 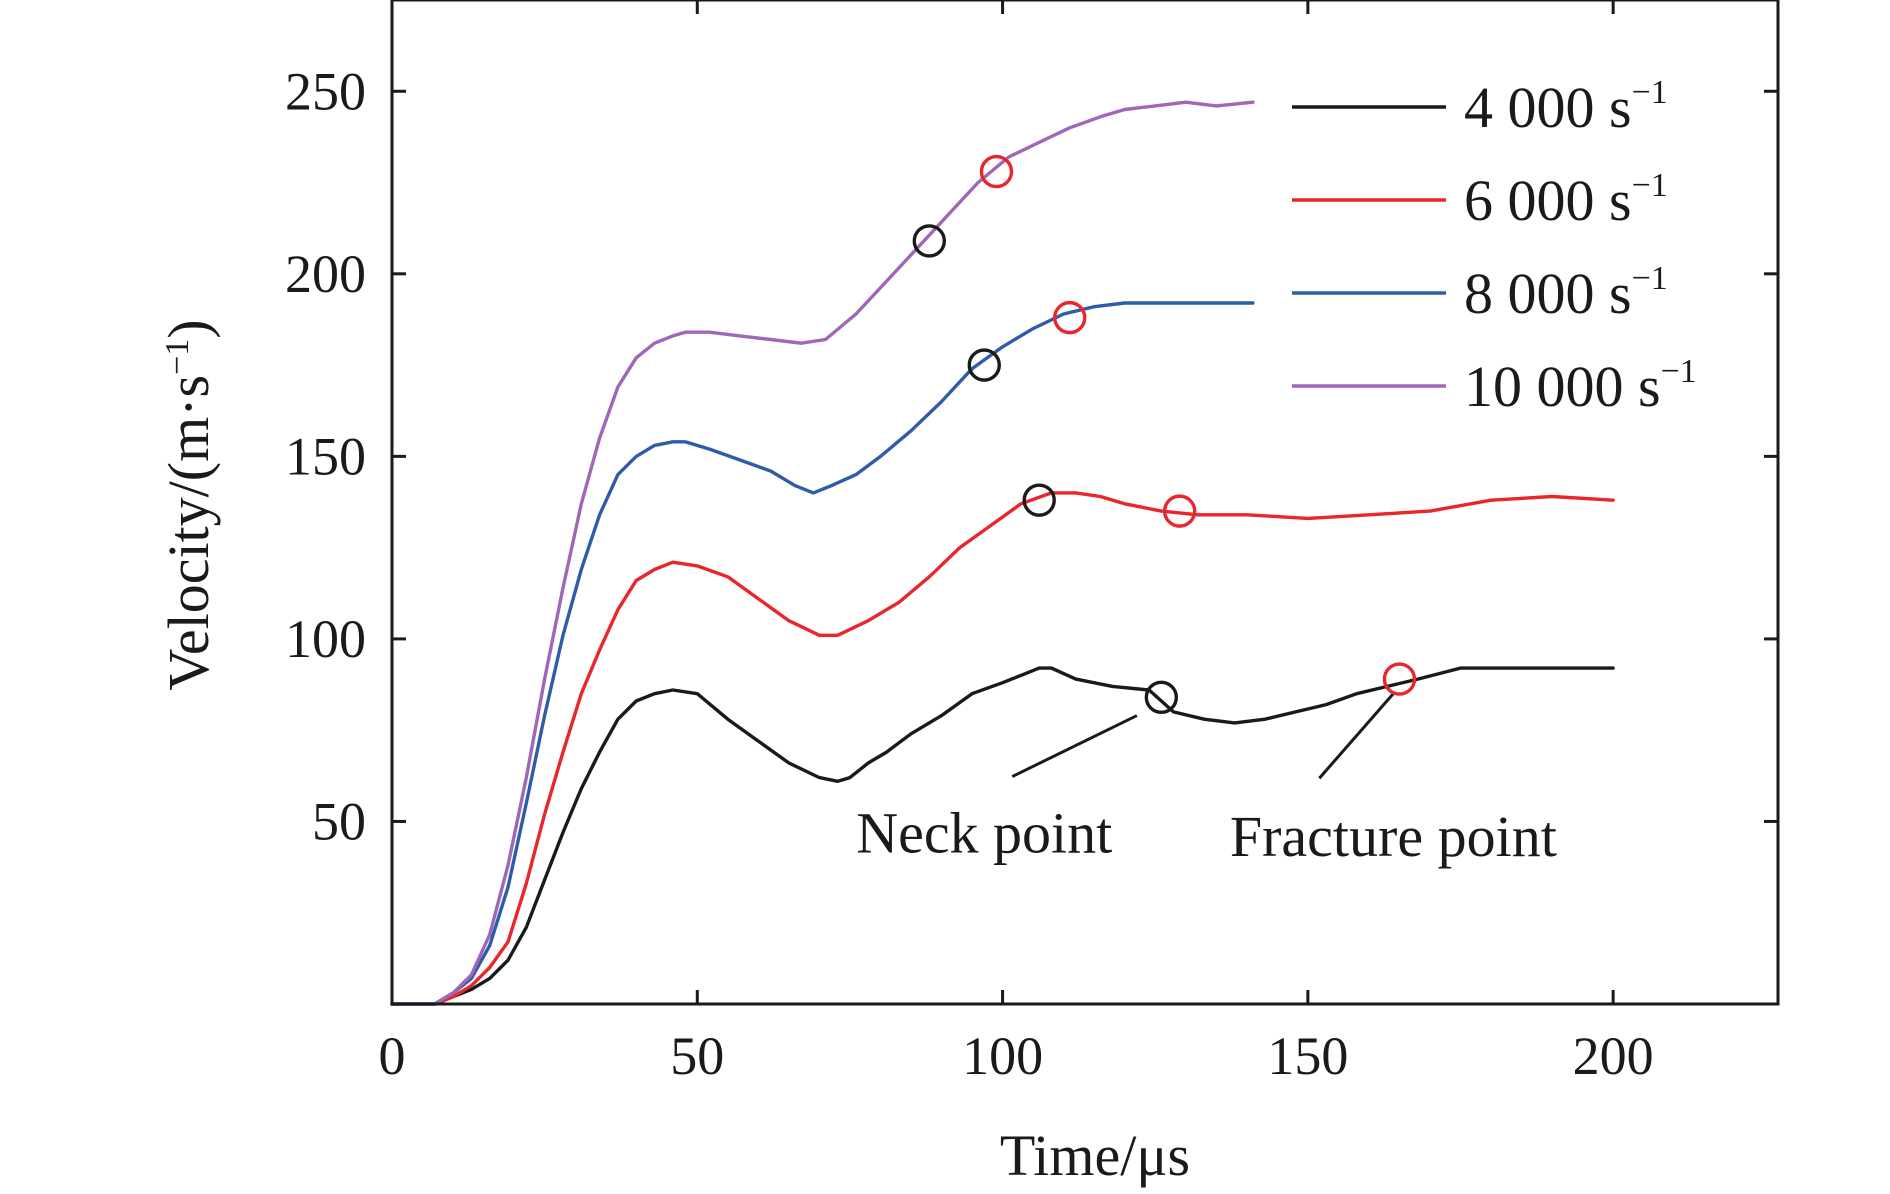 What do you see at coordinates (1039, 500) in the screenshot?
I see `neck-marker-6-000-s` at bounding box center [1039, 500].